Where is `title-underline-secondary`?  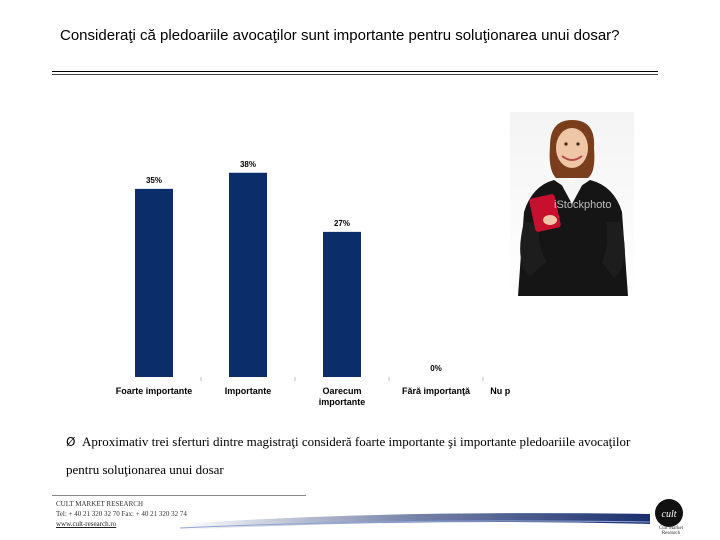 title-underline-secondary is located at coordinates (355, 74).